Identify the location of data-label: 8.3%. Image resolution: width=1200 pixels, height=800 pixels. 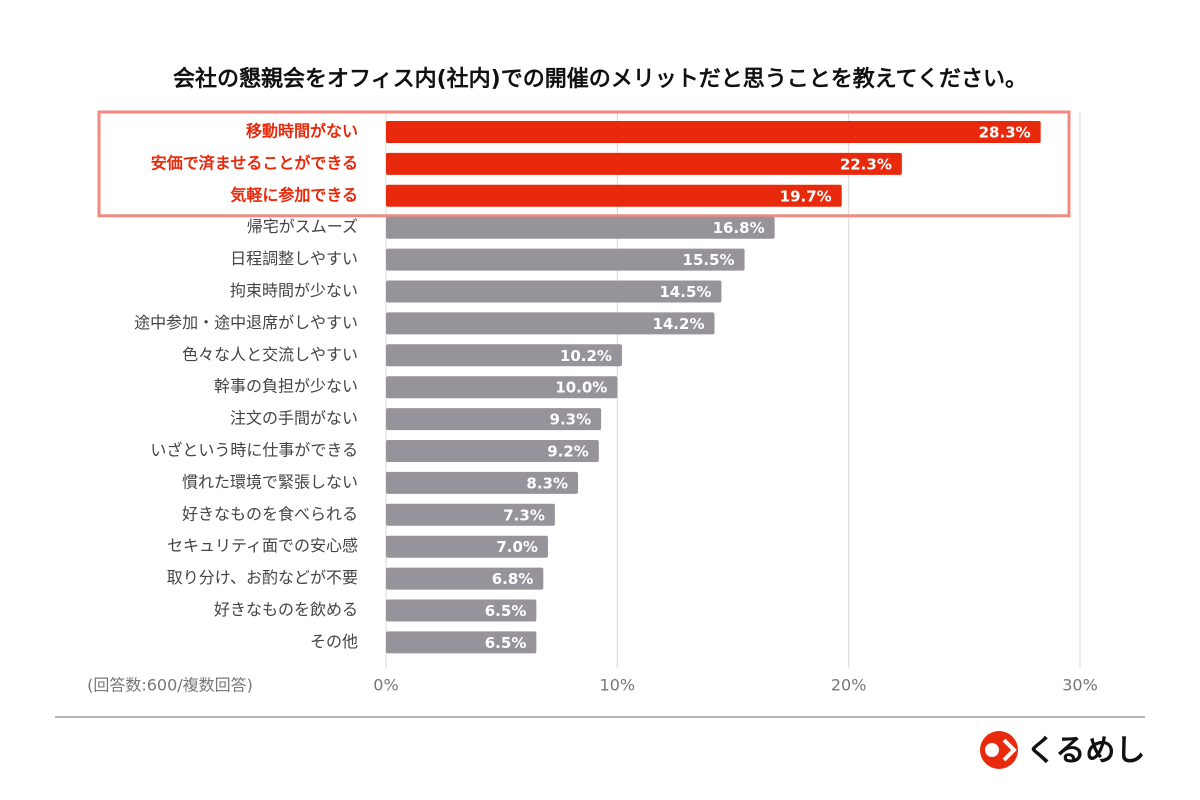
(547, 483).